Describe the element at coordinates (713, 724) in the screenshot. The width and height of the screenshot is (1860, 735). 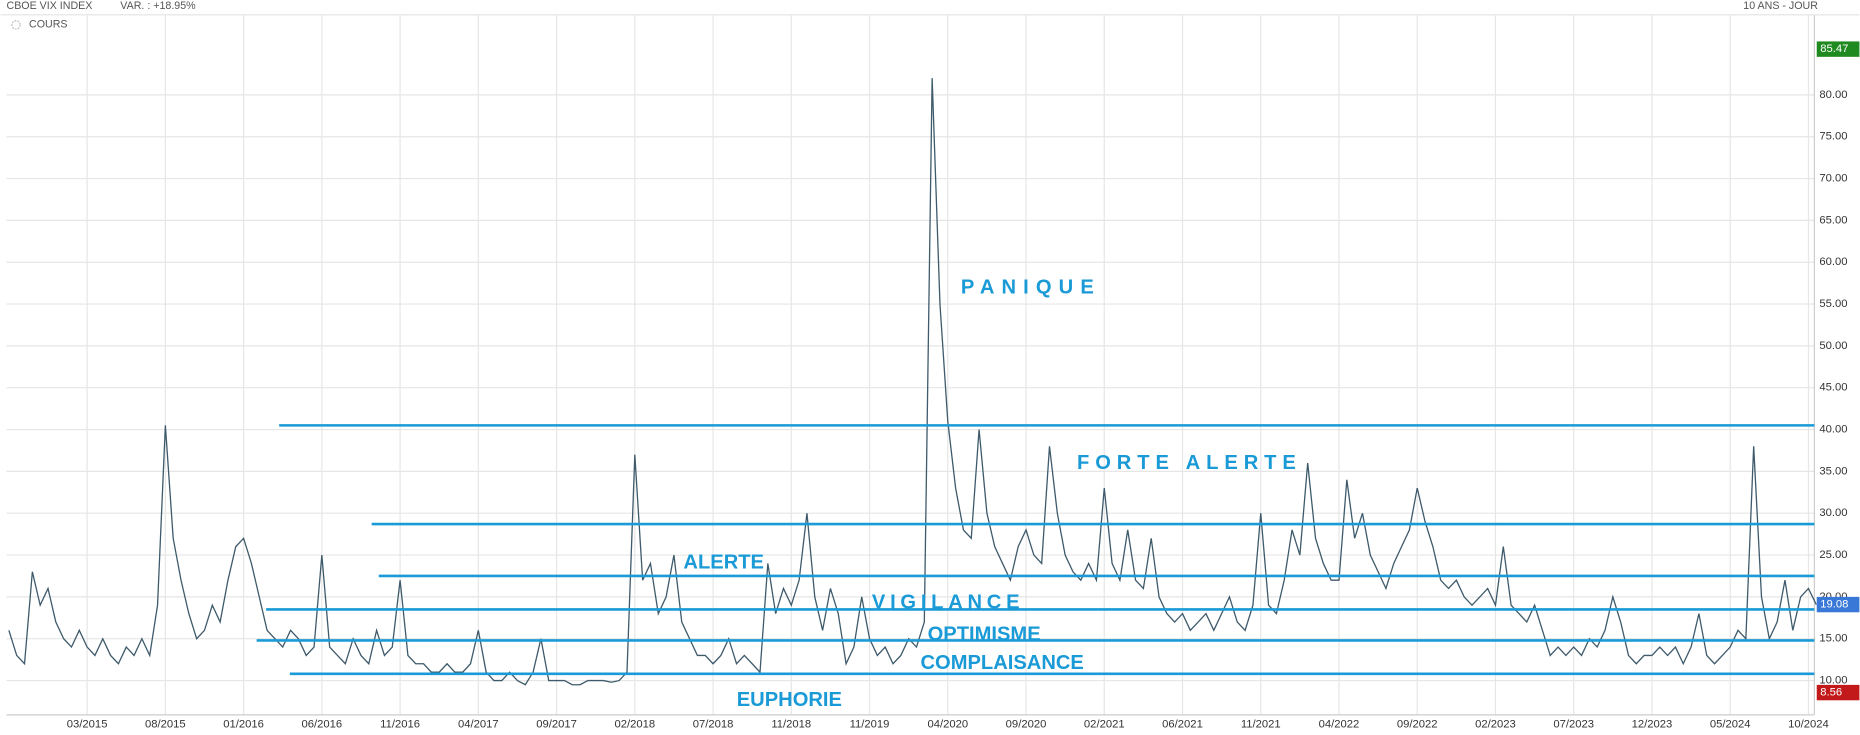
I see `x-tick-label: 07/2018` at that location.